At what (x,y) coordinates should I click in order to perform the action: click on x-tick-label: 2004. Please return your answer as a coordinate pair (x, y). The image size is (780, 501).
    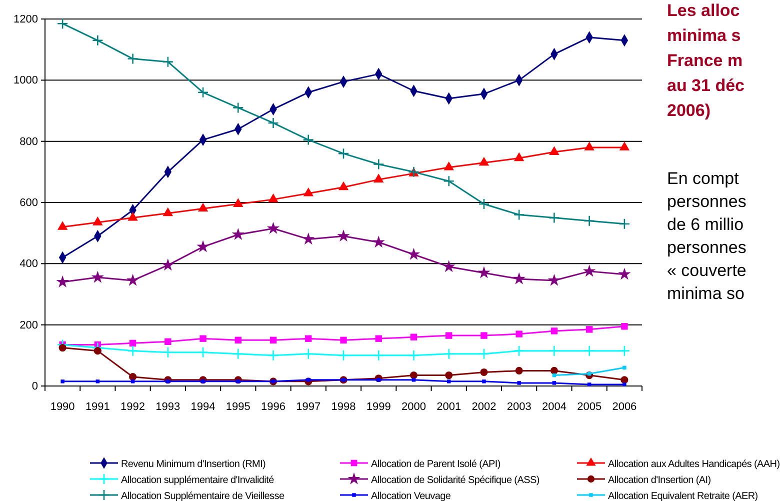
    Looking at the image, I should click on (554, 406).